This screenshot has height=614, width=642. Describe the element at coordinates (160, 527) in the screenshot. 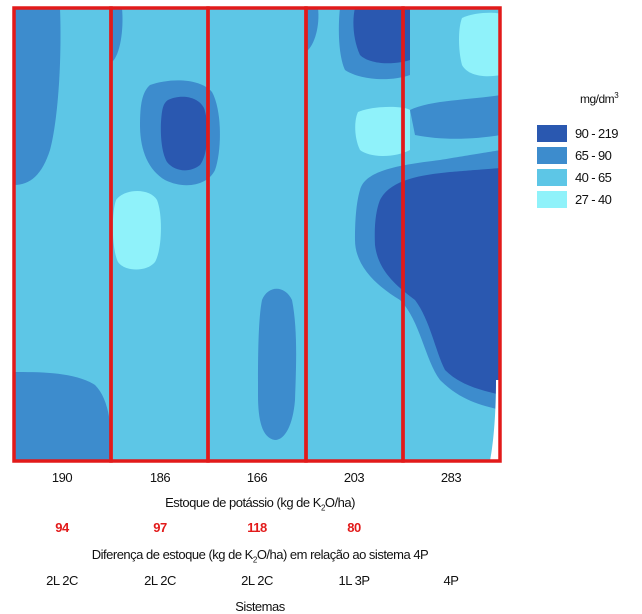

I see `difference-value: 97` at that location.